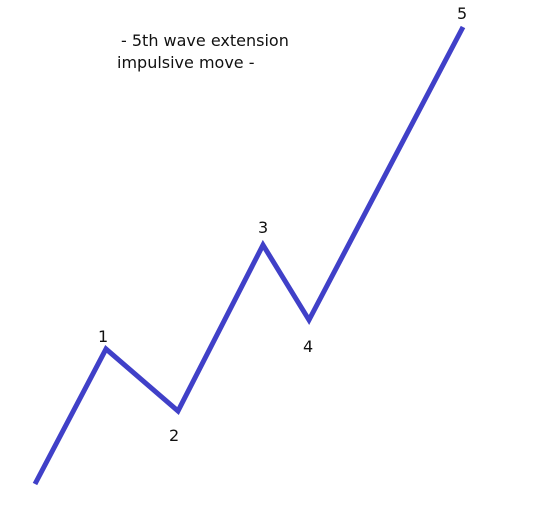 Image resolution: width=552 pixels, height=513 pixels. What do you see at coordinates (205, 40) in the screenshot?
I see `caption-line-1: - 5th wave extension` at bounding box center [205, 40].